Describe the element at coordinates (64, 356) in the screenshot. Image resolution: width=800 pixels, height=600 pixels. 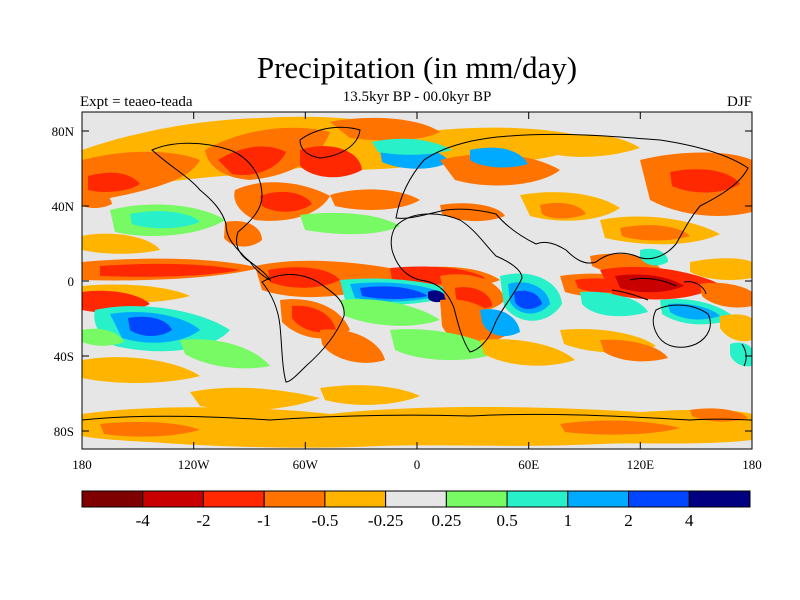
I see `y-tick-label: 40S` at that location.